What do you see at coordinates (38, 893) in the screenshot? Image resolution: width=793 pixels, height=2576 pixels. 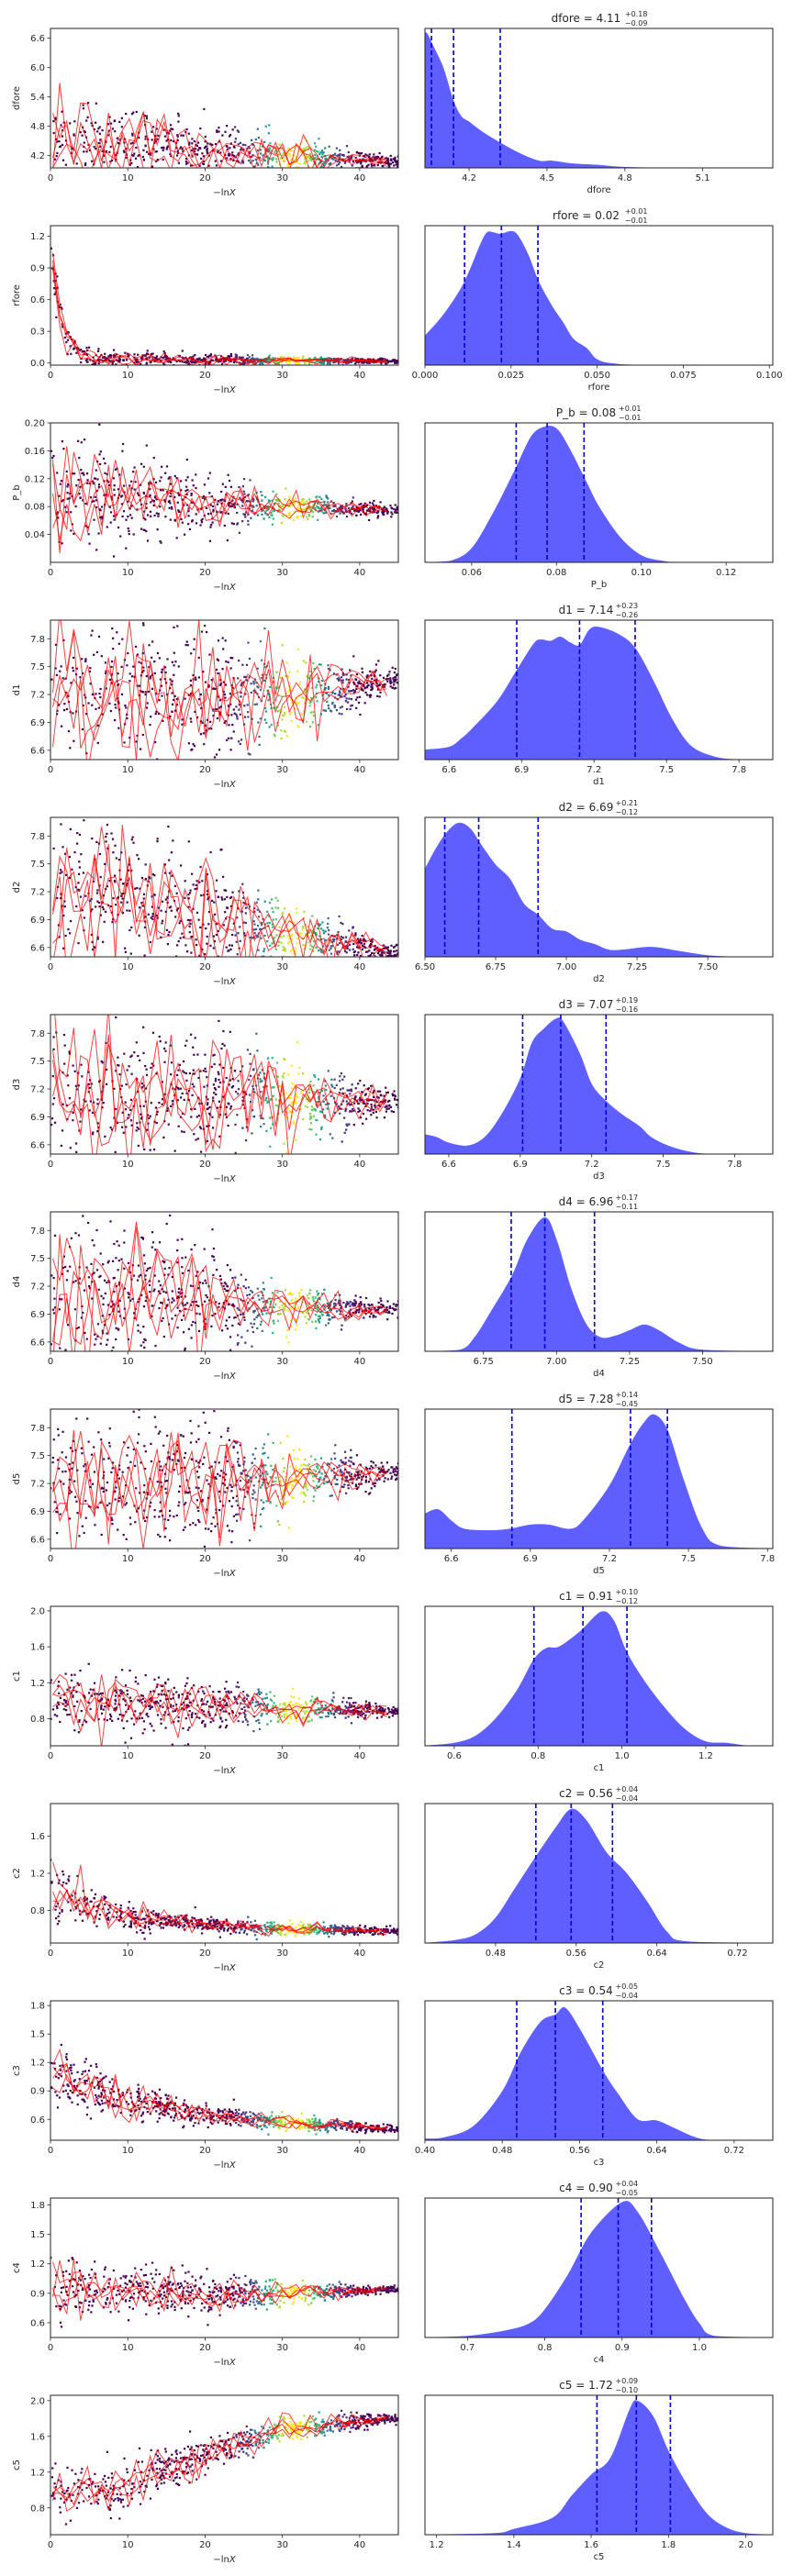 I see `run-y-tick-label: 7.2` at bounding box center [38, 893].